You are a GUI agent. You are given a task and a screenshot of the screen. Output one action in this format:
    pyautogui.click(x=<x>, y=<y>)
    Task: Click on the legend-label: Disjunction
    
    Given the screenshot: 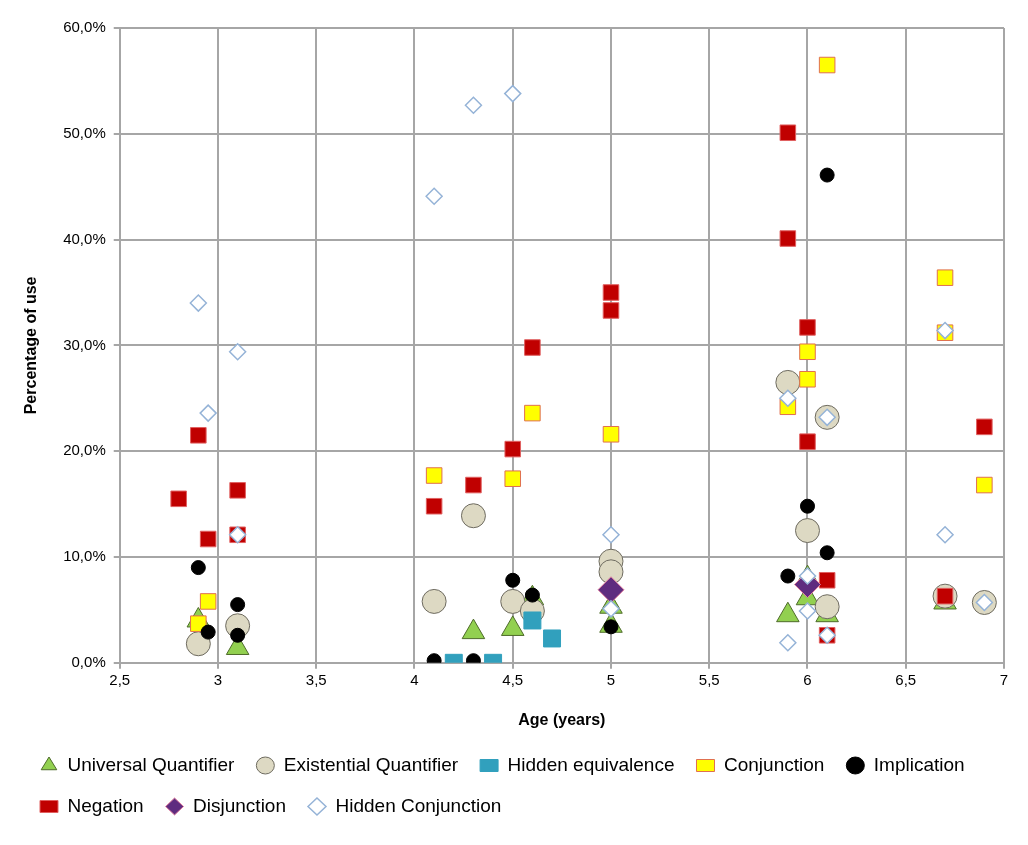 What is the action you would take?
    pyautogui.click(x=239, y=805)
    